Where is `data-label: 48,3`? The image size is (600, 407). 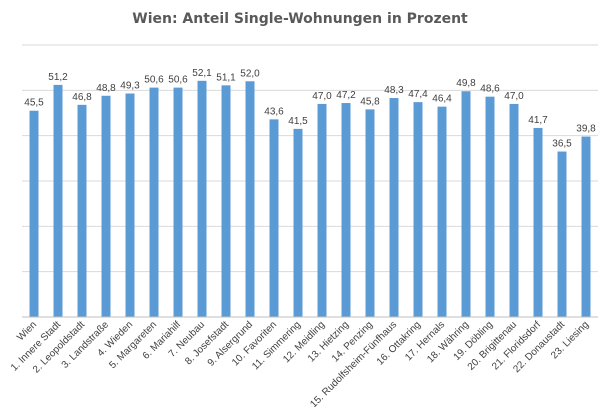
data-label: 48,3 is located at coordinates (394, 90).